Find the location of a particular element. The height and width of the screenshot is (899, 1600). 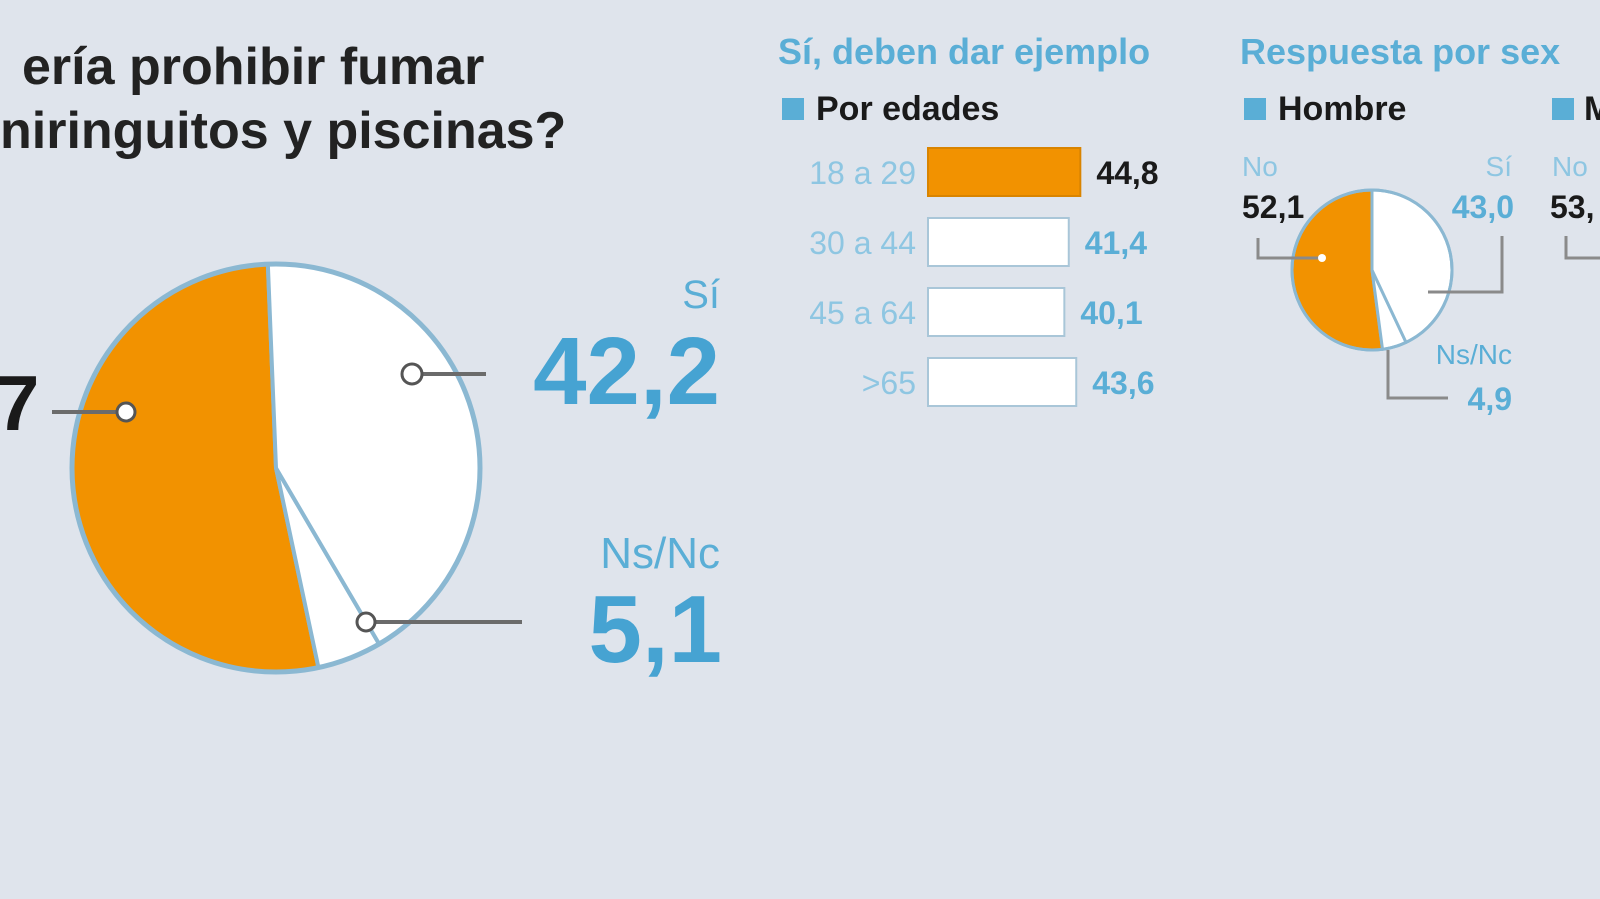

hombre-pie is located at coordinates (1372, 270).